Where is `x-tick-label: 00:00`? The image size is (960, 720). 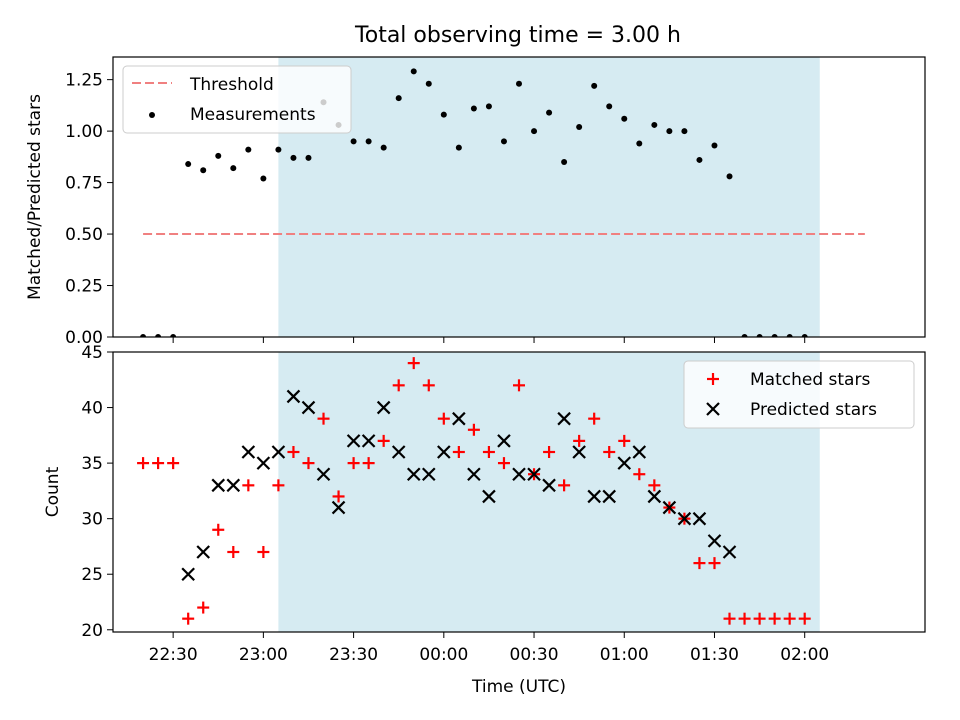 x-tick-label: 00:00 is located at coordinates (443, 655).